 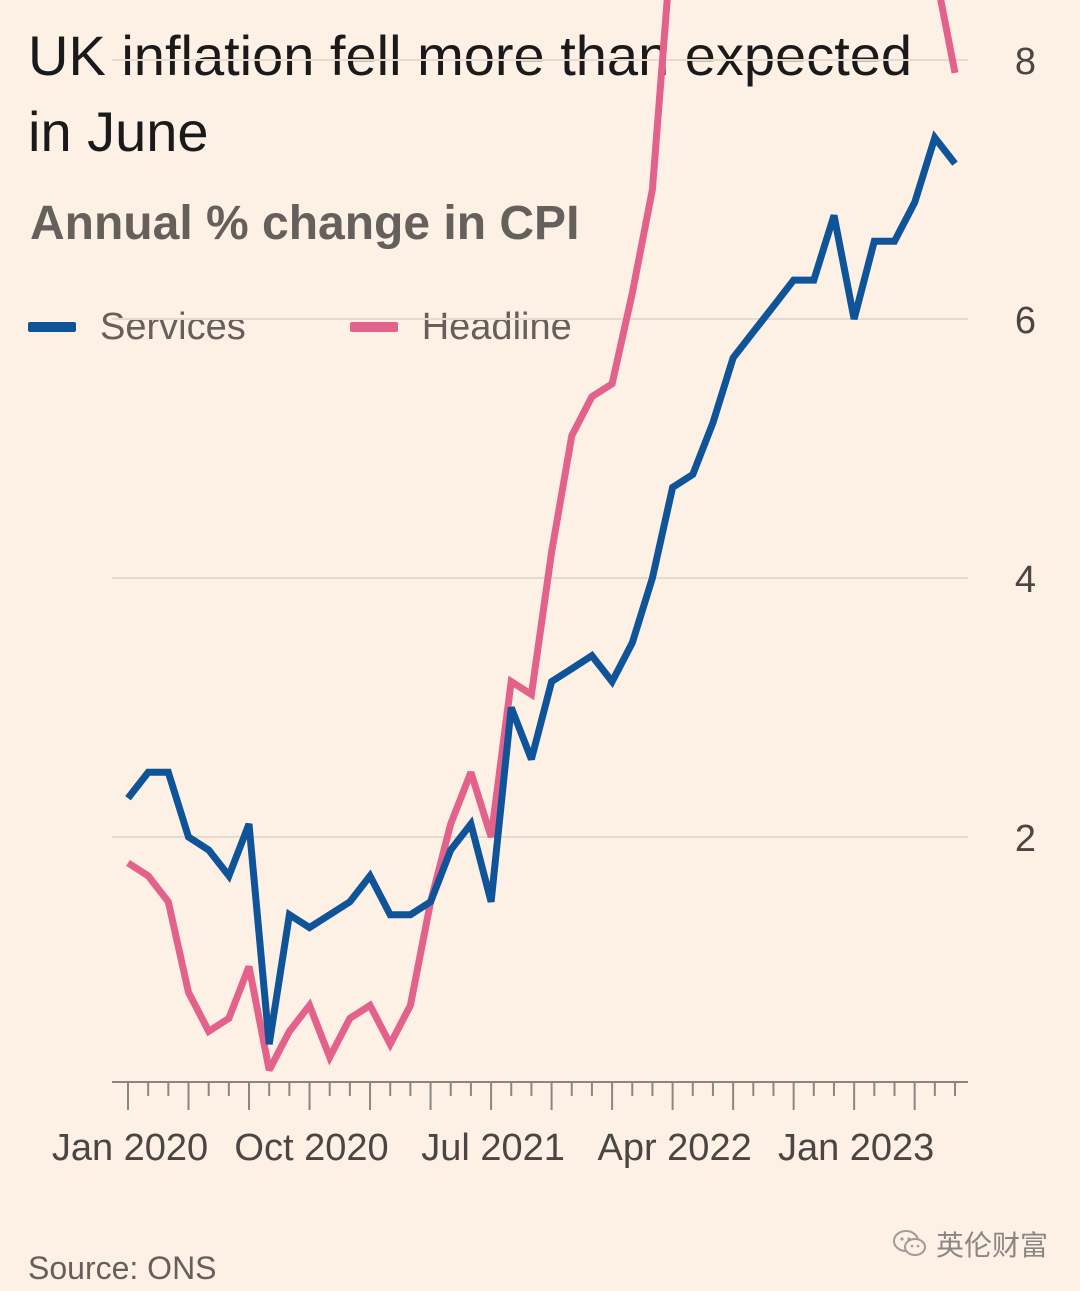 What do you see at coordinates (1025, 62) in the screenshot?
I see `y-tick-label-8: 8` at bounding box center [1025, 62].